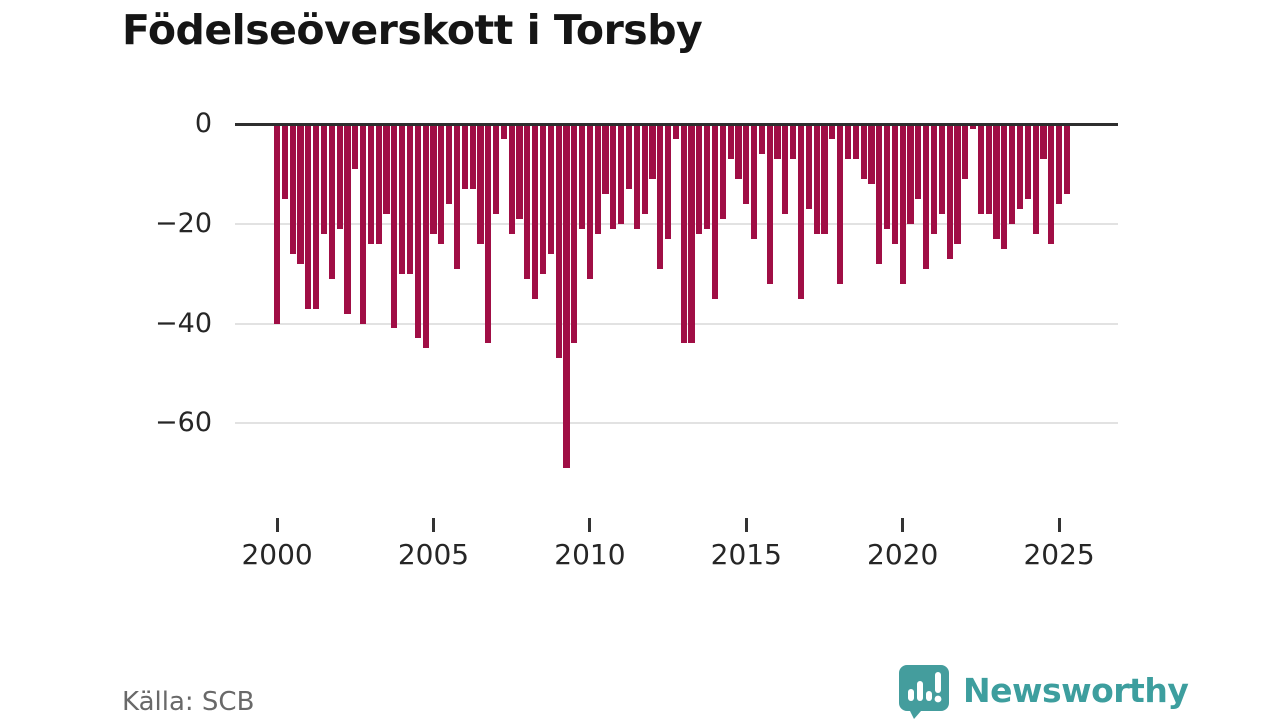 The image size is (1280, 720). I want to click on x-axis-label: 2010, so click(590, 554).